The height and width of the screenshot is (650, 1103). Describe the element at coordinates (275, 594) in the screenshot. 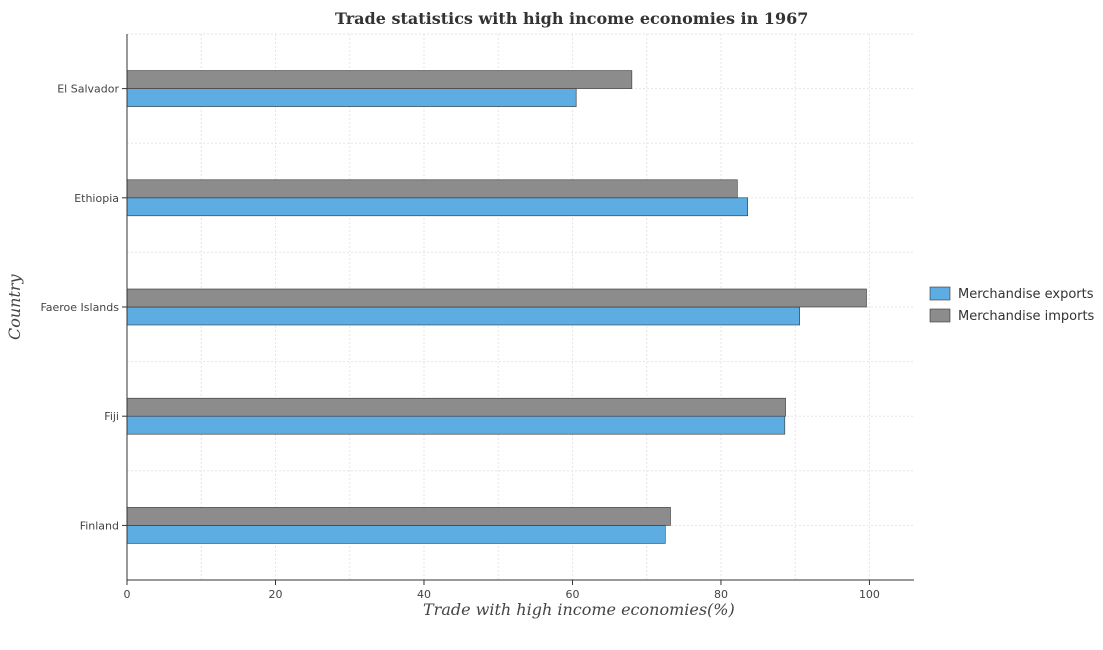

I see `x-tick-label: 20` at that location.